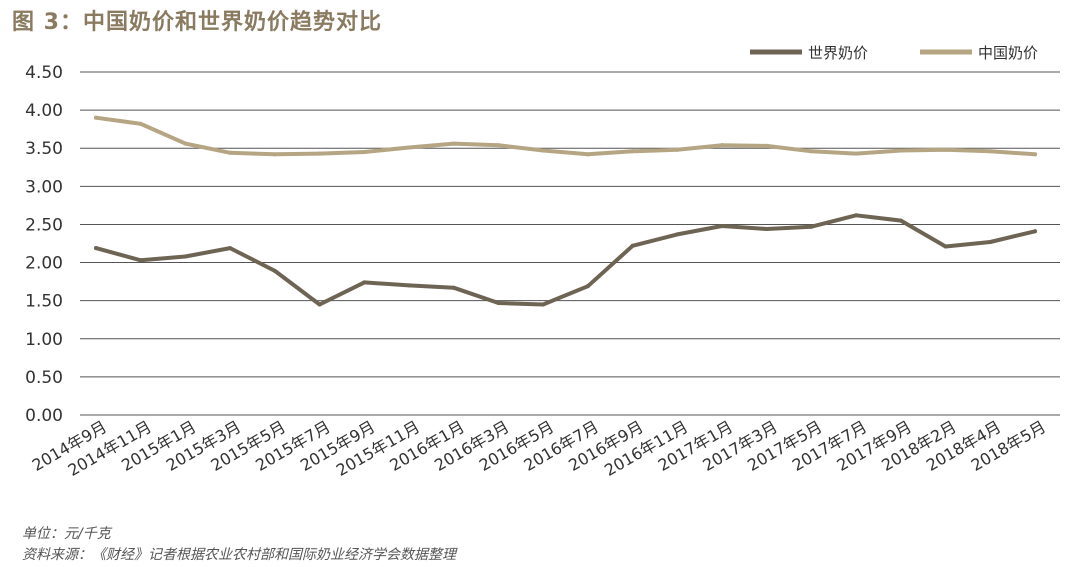  I want to click on y-tick-label: 4.00, so click(44, 111).